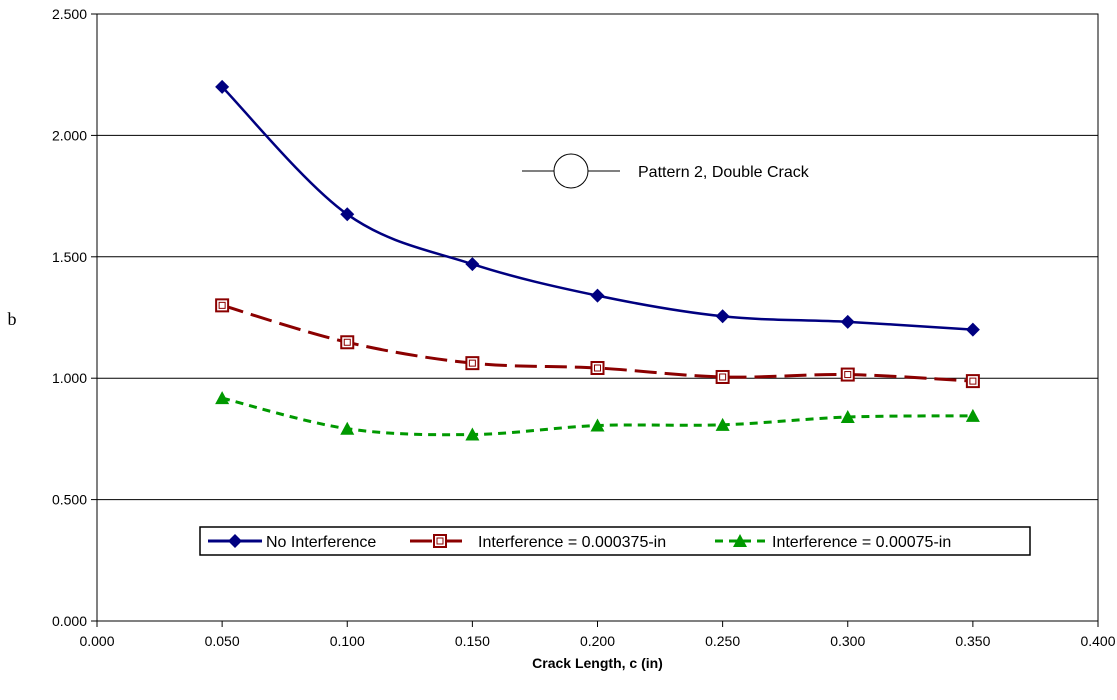 The width and height of the screenshot is (1117, 700). What do you see at coordinates (861, 542) in the screenshot?
I see `legend-label: Interference = 0.00075-in` at bounding box center [861, 542].